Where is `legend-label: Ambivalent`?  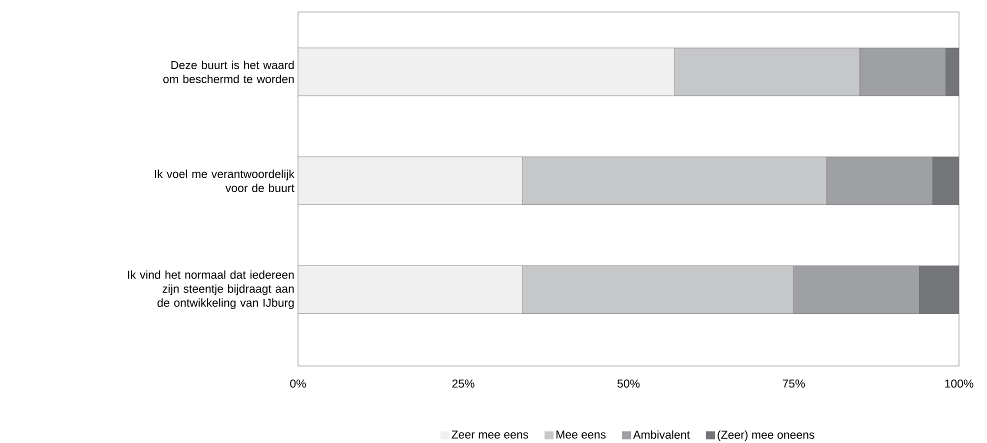
legend-label: Ambivalent is located at coordinates (661, 434).